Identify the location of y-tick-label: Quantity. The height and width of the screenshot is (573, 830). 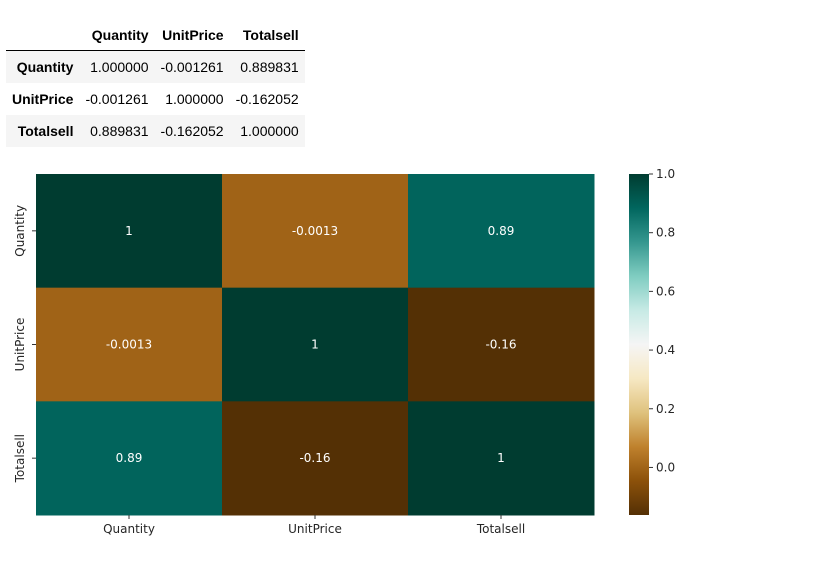
(20, 231).